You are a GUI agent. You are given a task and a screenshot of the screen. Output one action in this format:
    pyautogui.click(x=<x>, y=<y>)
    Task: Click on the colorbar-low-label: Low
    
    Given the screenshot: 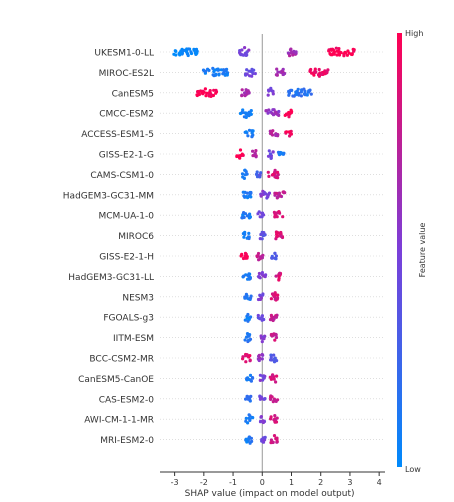 What is the action you would take?
    pyautogui.click(x=413, y=469)
    